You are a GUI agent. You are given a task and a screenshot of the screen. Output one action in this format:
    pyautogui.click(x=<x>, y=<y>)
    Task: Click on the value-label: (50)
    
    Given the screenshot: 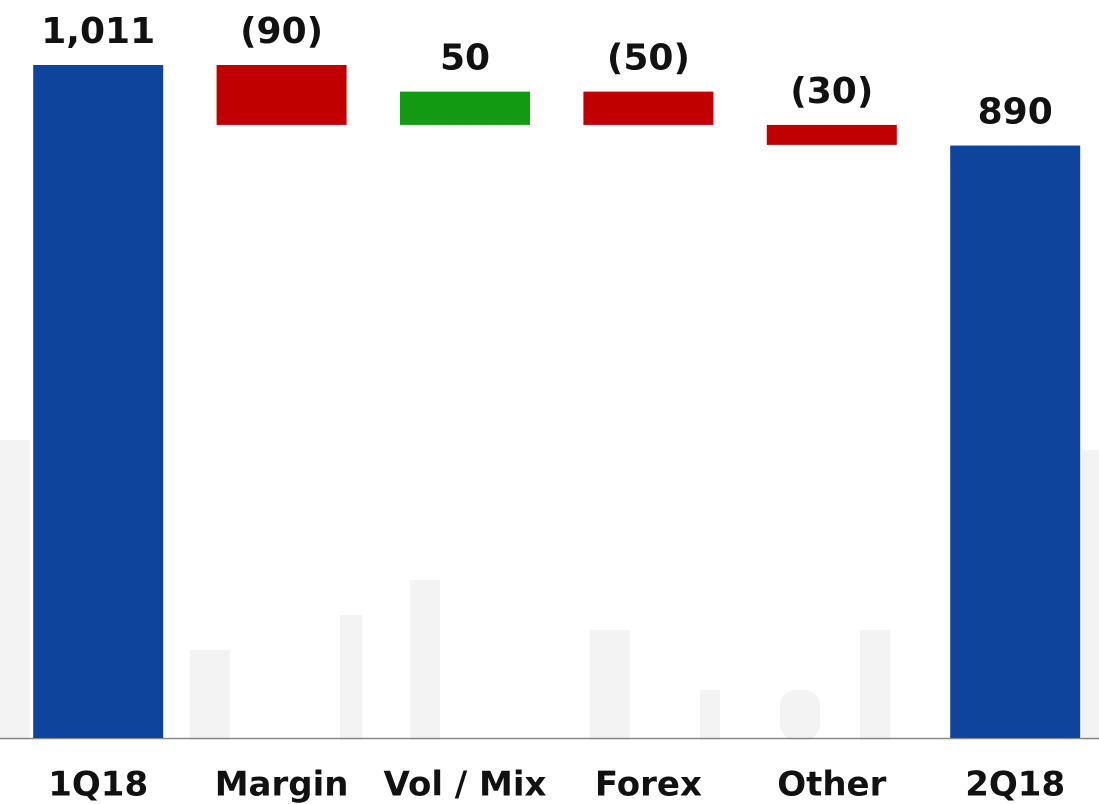 What is the action you would take?
    pyautogui.click(x=648, y=58)
    